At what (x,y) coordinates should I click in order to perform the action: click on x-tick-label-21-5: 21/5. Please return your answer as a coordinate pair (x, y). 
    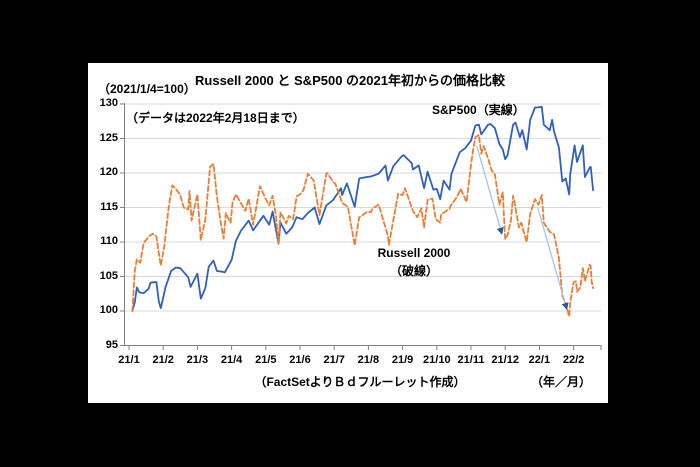
    Looking at the image, I should click on (266, 359).